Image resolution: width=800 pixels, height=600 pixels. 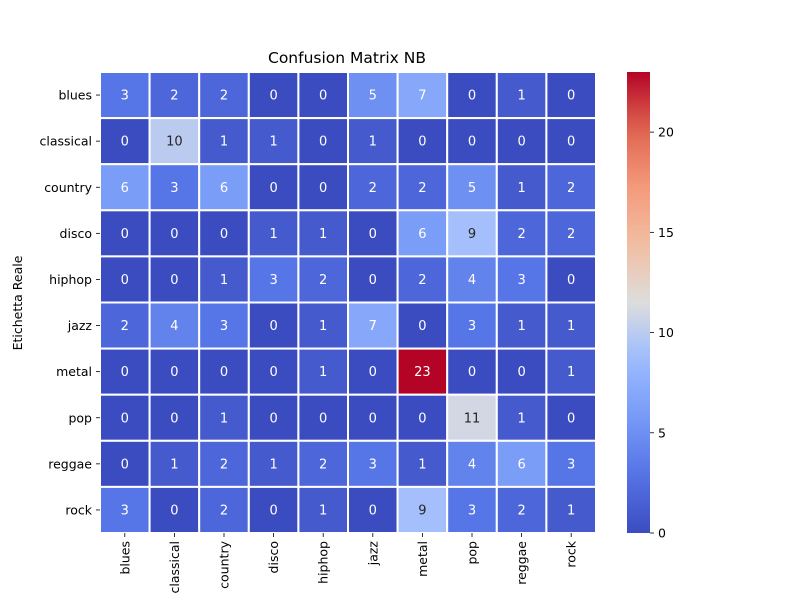 What do you see at coordinates (76, 233) in the screenshot?
I see `row-label: disco` at bounding box center [76, 233].